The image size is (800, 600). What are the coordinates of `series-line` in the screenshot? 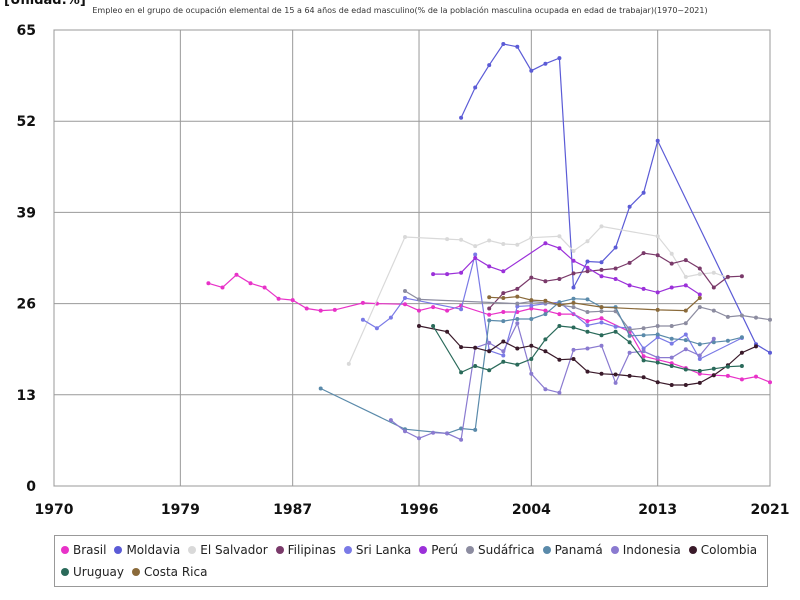 It's located at (531, 366).